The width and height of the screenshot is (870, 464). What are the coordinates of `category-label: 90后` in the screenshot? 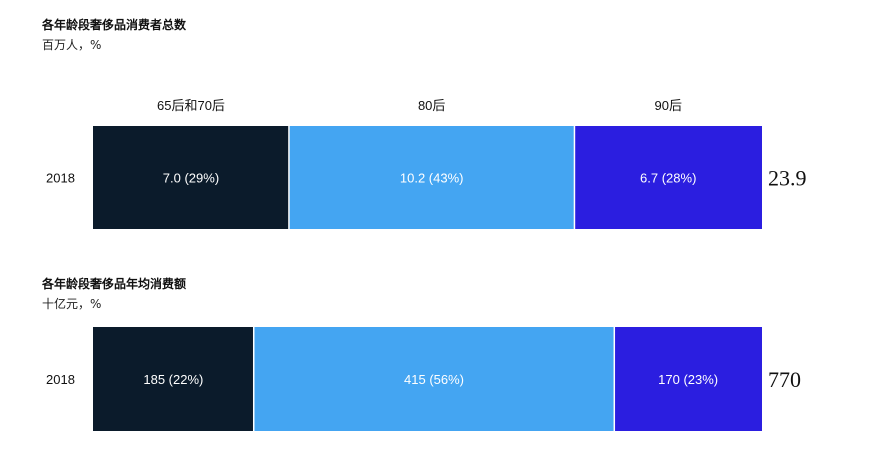 It's located at (667, 105).